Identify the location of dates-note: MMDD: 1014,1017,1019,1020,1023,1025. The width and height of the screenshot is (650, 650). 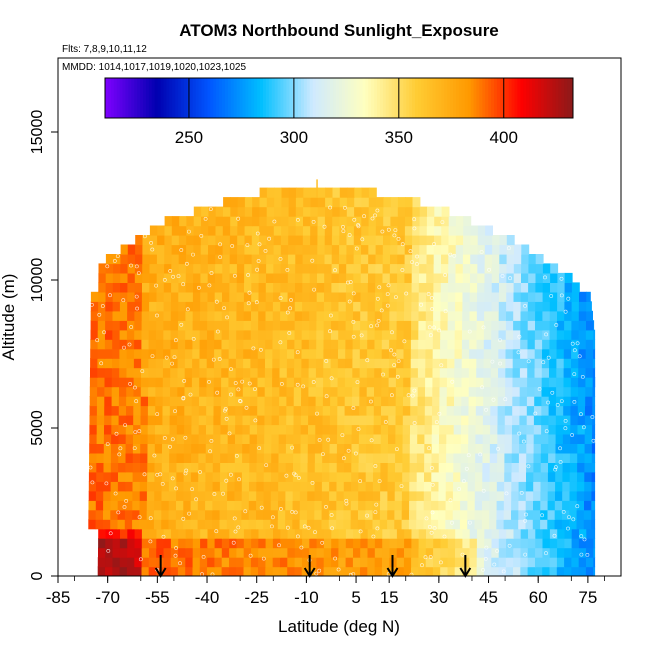
(154, 67).